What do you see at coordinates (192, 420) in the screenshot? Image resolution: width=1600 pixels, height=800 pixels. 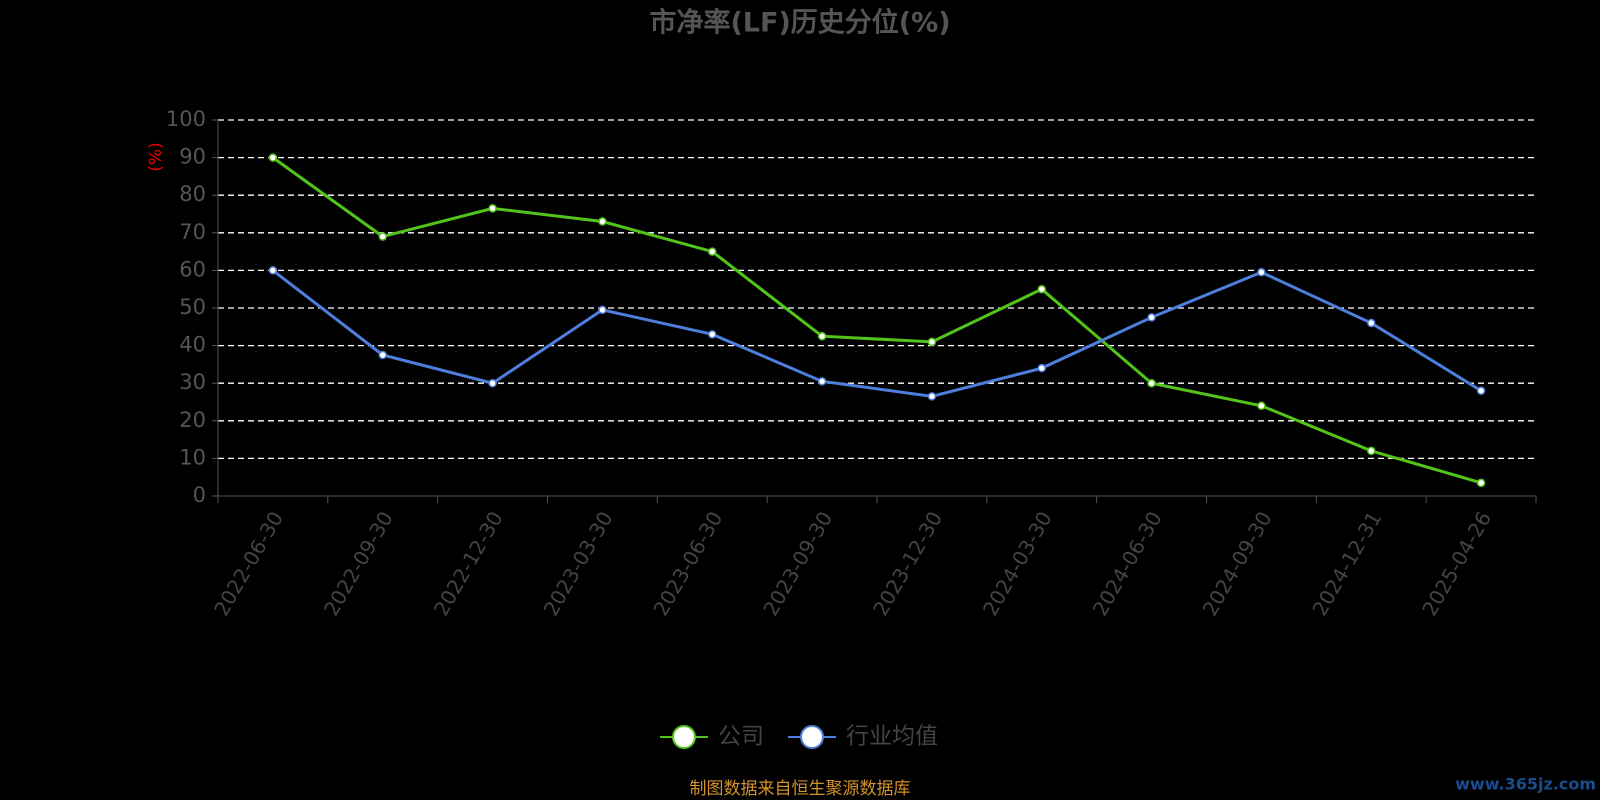 I see `y-tick-label: 20` at bounding box center [192, 420].